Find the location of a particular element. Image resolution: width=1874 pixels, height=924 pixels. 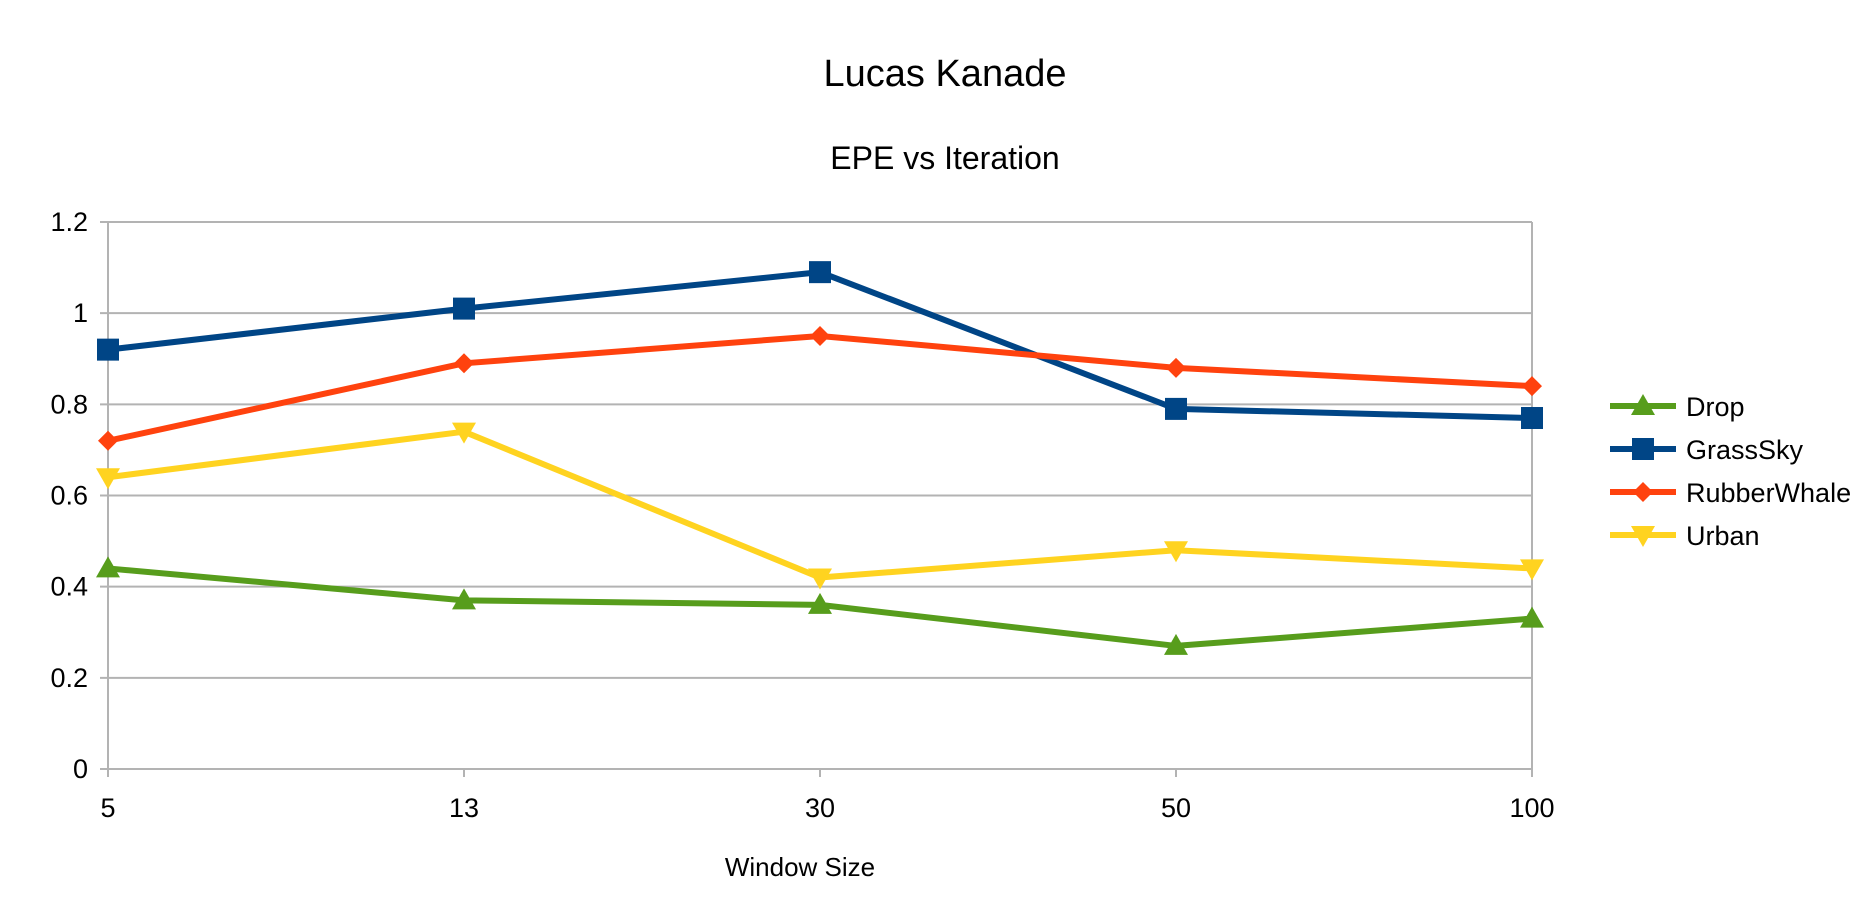

series-rubberwhale is located at coordinates (820, 388).